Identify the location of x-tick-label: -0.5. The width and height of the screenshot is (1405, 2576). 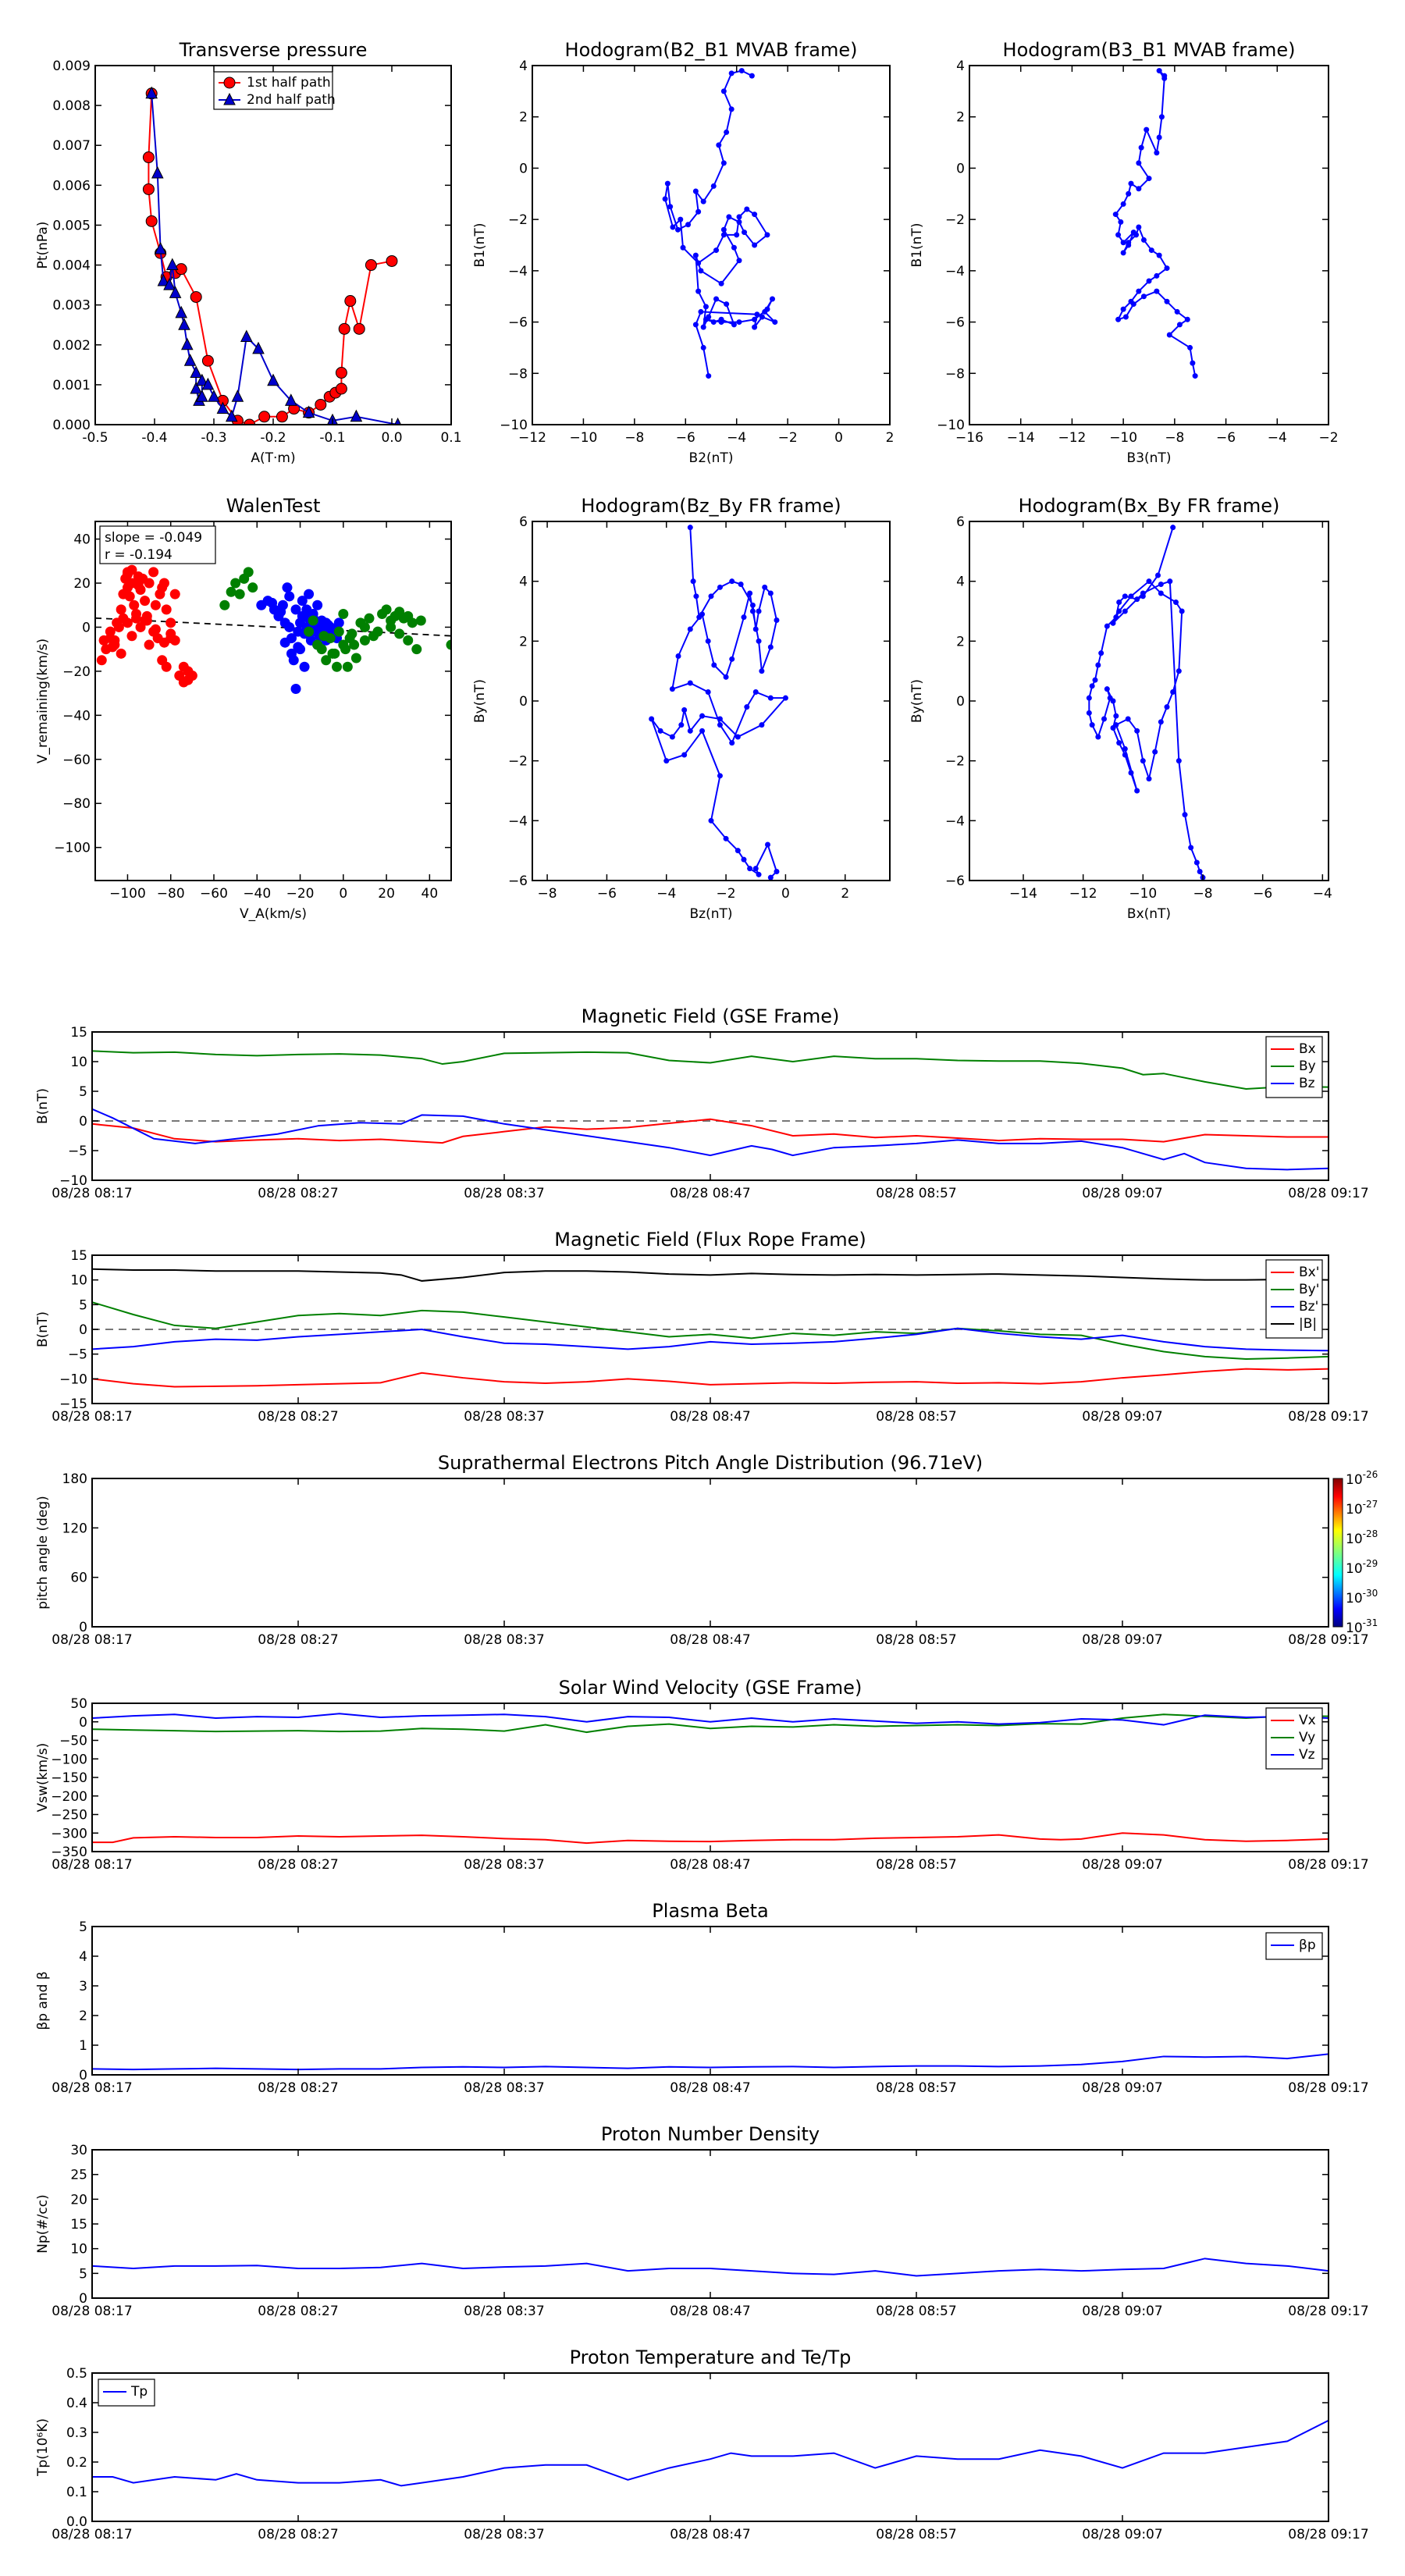
(95, 438).